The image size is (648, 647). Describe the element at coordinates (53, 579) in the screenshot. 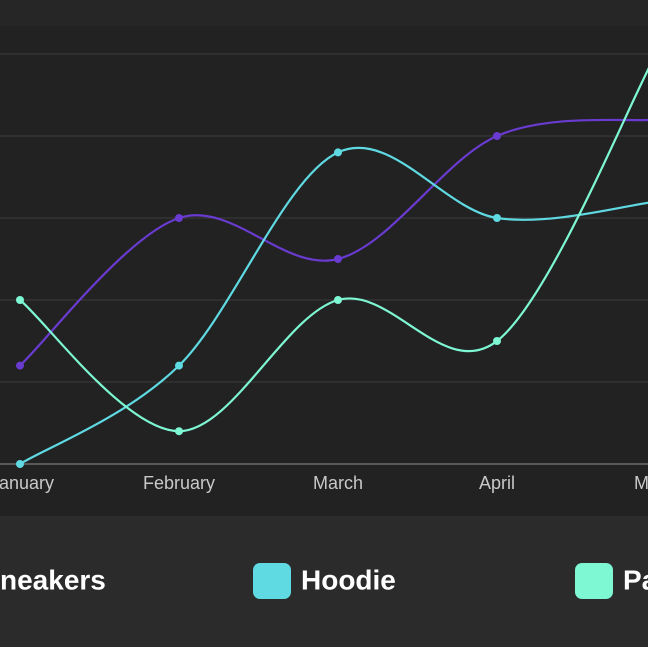

I see `legend-label: neakers` at that location.